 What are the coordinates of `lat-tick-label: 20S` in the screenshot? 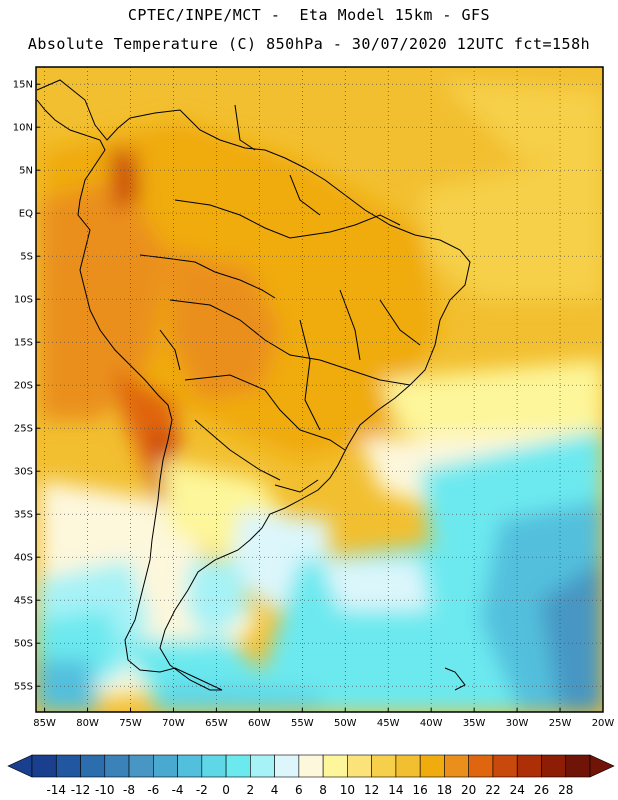 It's located at (23, 386).